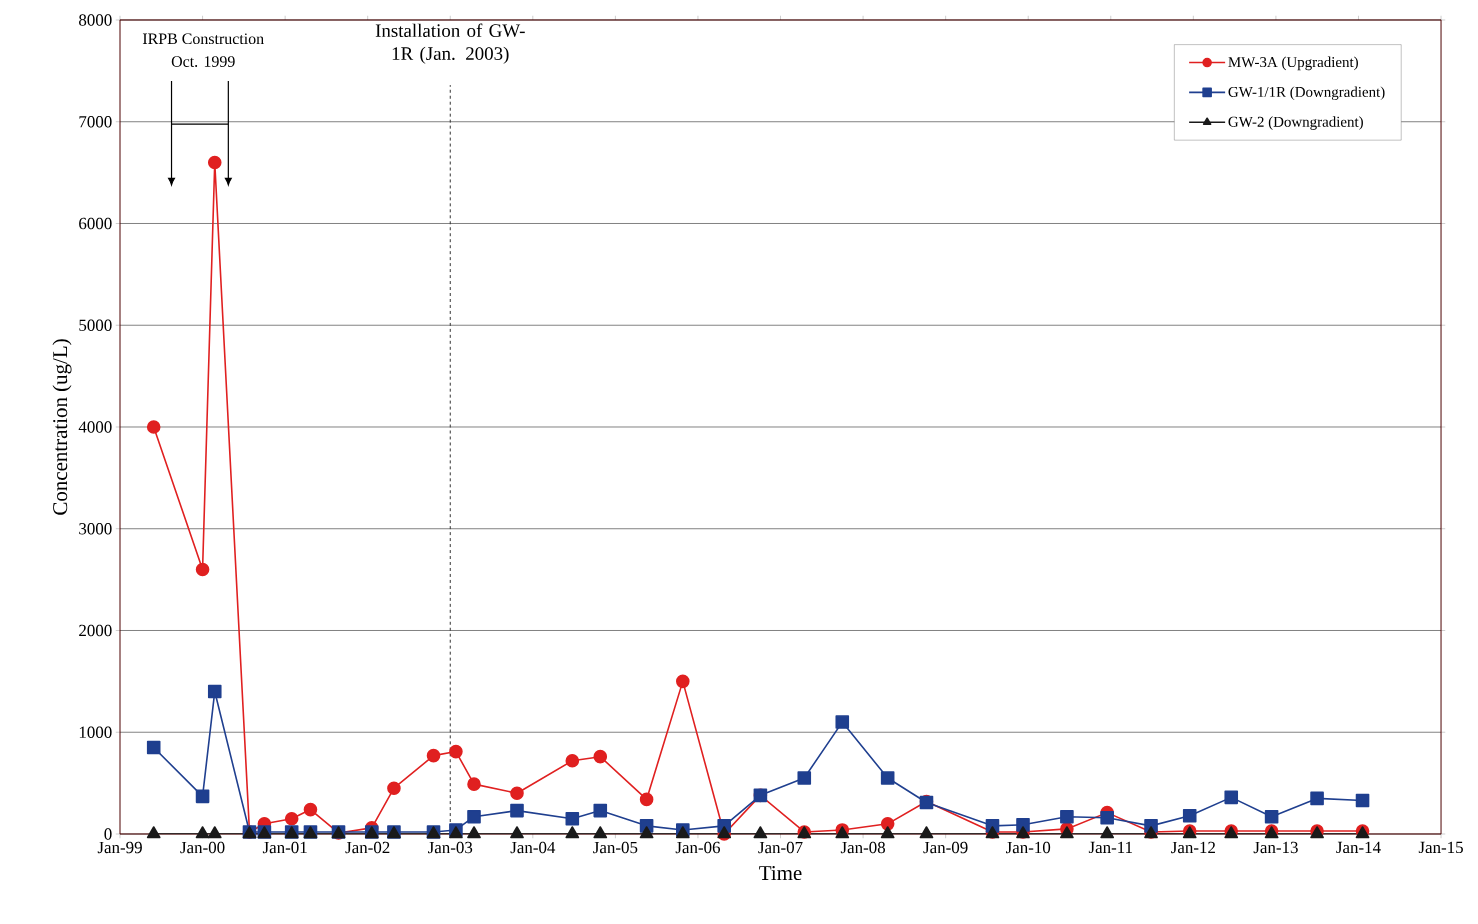  What do you see at coordinates (1306, 93) in the screenshot?
I see `legend-label: GW-1/1R (Downgradient)` at bounding box center [1306, 93].